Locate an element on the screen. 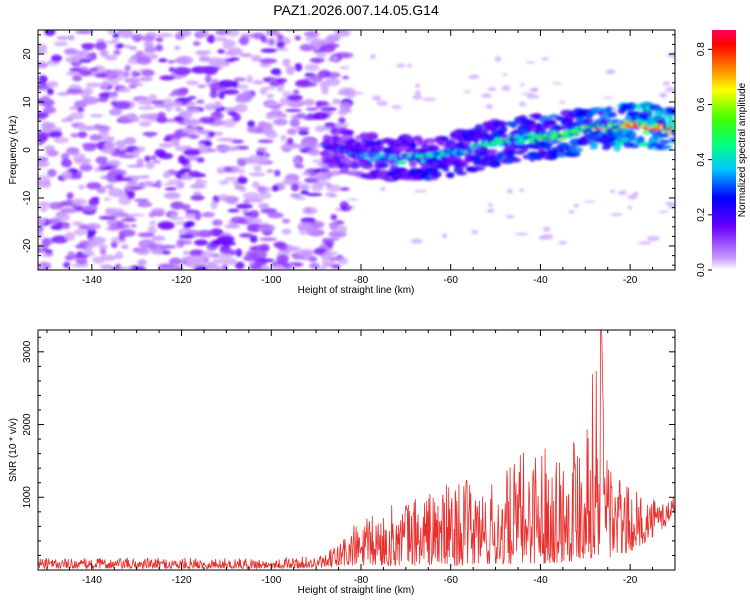 This screenshot has height=600, width=750. y-tick-label: 20 is located at coordinates (27, 54).